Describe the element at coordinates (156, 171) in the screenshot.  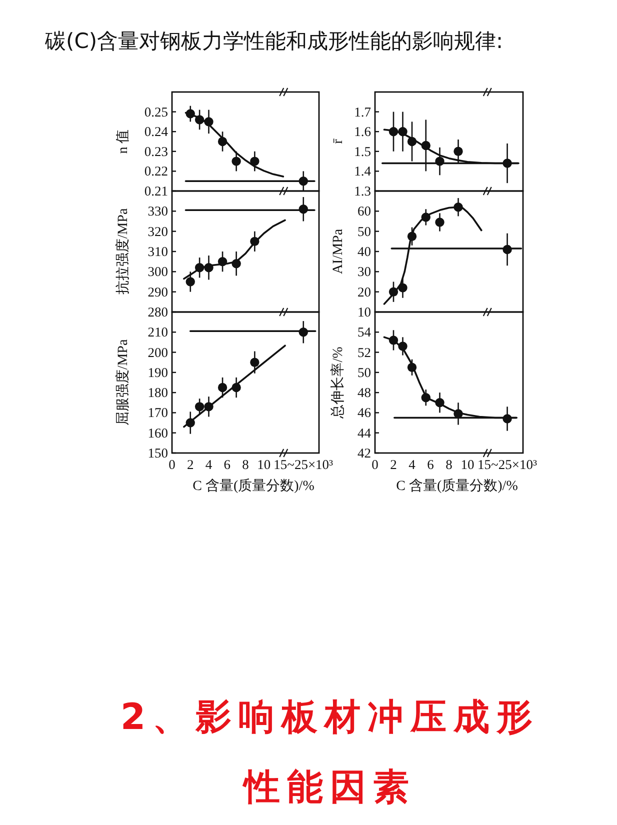
I see `y-tick-label: 0.22` at that location.